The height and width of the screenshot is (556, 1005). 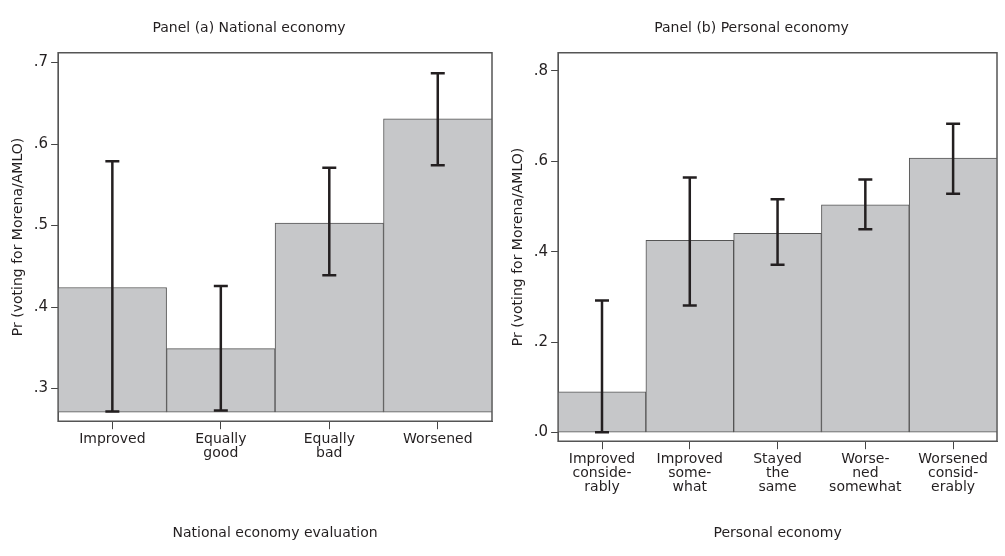 What do you see at coordinates (953, 471) in the screenshot?
I see `x-tick-label: Worsened consid- erably` at bounding box center [953, 471].